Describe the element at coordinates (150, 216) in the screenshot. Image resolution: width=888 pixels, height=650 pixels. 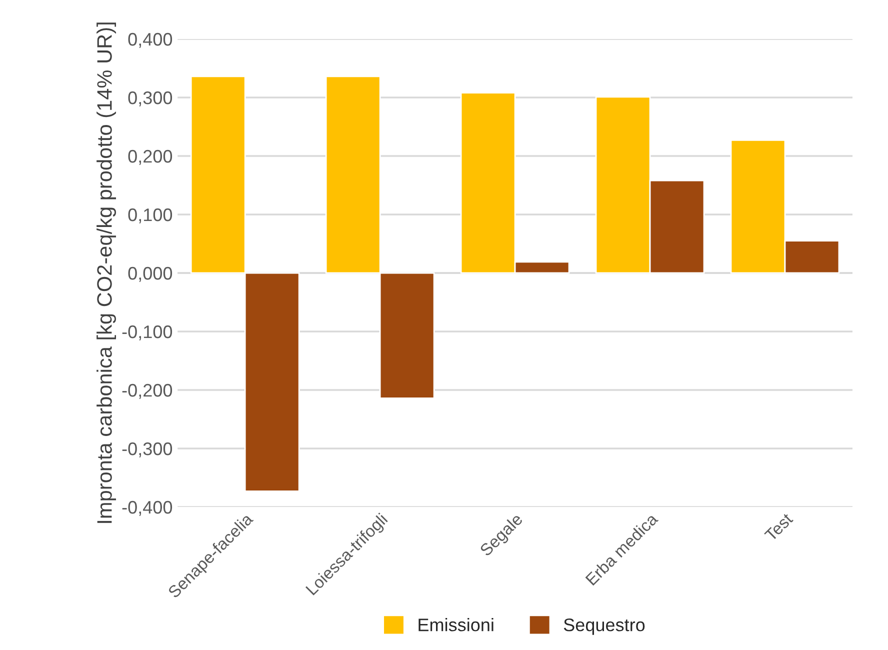
I see `y-tick-label: 0,100` at that location.